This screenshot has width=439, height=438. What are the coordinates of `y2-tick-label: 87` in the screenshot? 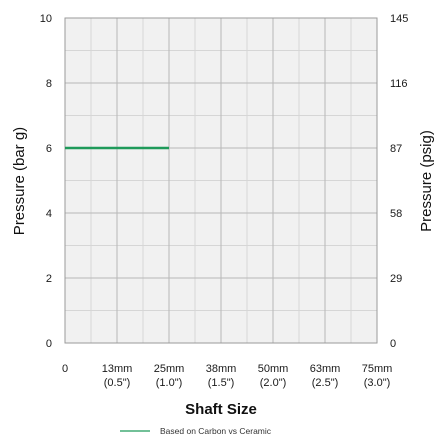 It's located at (396, 149).